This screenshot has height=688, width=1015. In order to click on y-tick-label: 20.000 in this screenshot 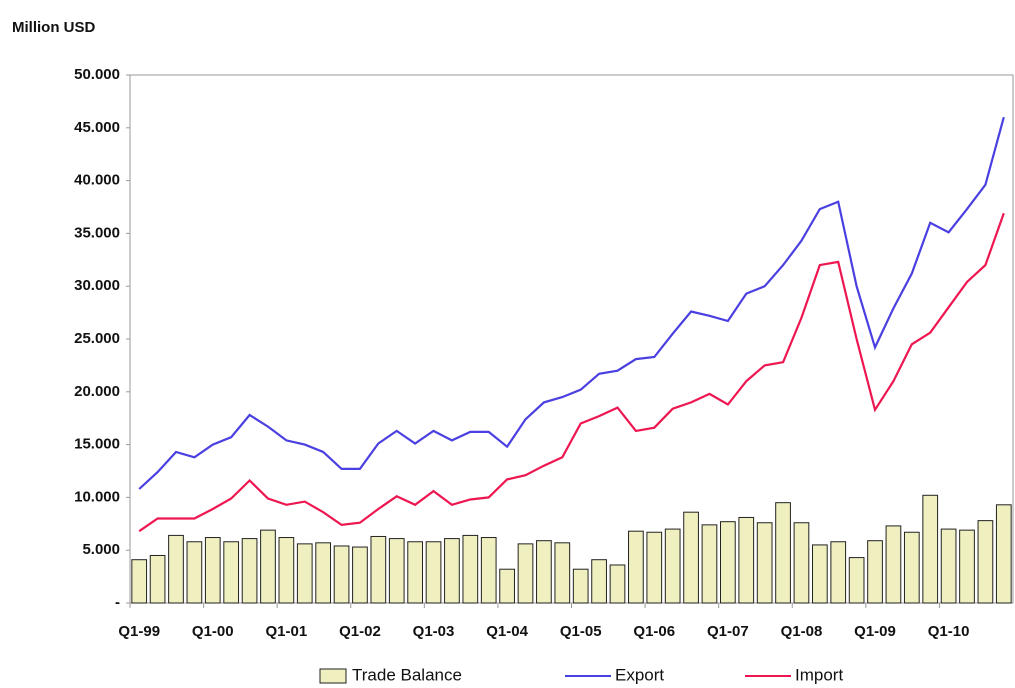, I will do `click(97, 391)`.